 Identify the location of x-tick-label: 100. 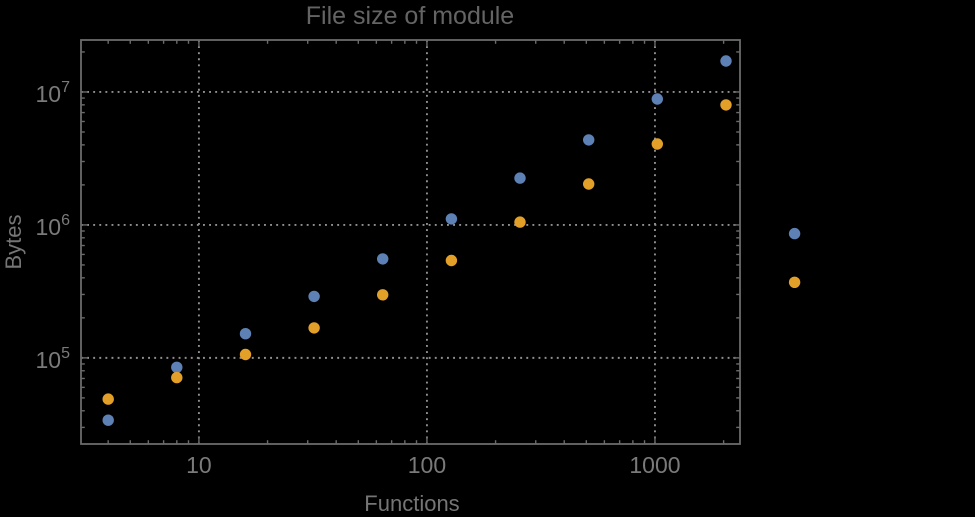
(427, 465).